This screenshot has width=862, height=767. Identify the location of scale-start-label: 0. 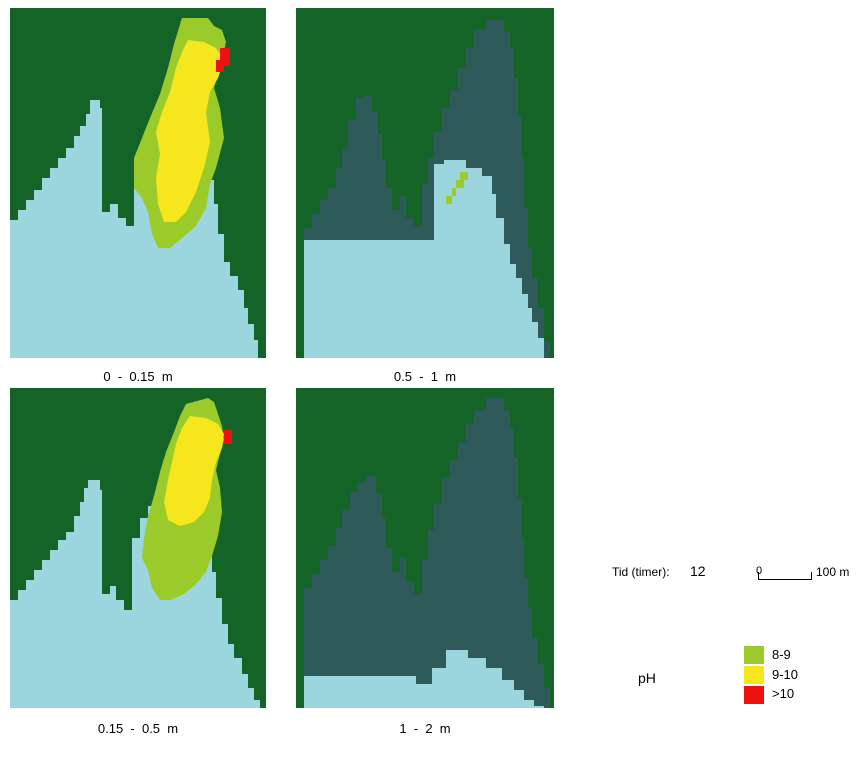
(759, 571).